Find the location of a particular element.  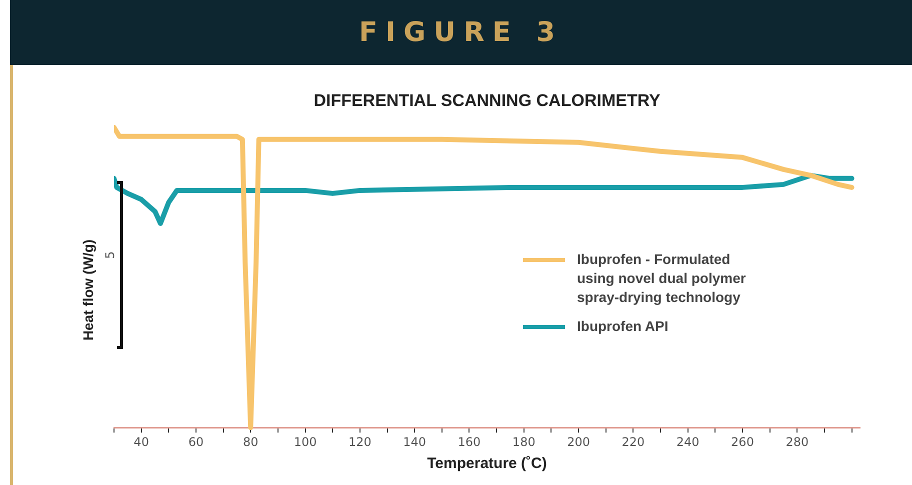

x-tick-label: 120 is located at coordinates (360, 441).